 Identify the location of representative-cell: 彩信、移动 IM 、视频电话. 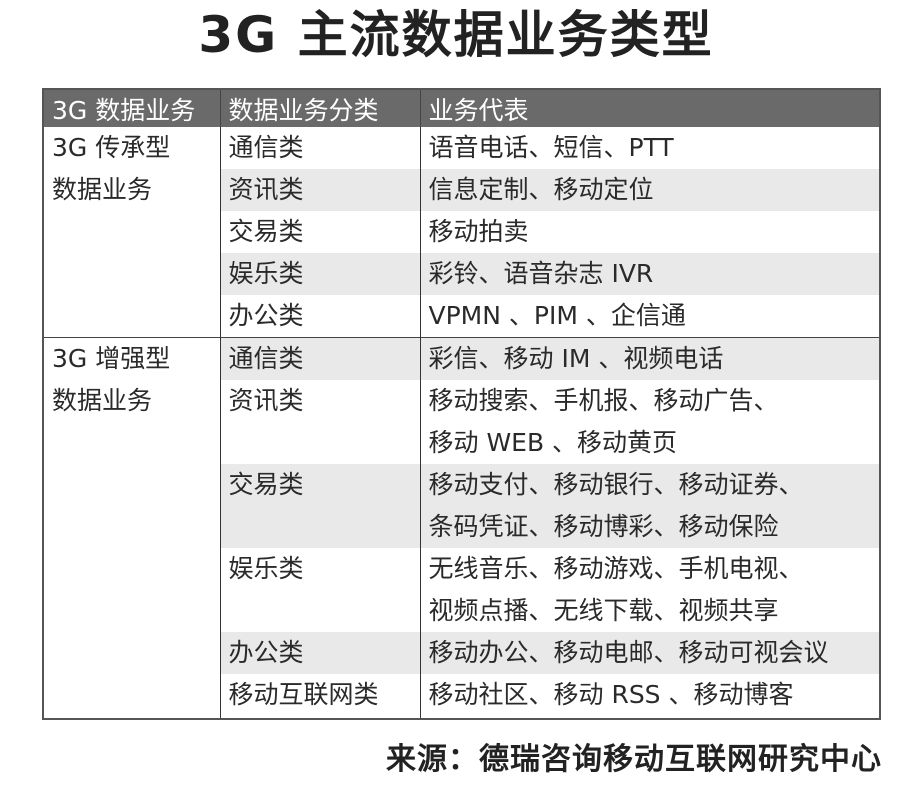
(649, 358).